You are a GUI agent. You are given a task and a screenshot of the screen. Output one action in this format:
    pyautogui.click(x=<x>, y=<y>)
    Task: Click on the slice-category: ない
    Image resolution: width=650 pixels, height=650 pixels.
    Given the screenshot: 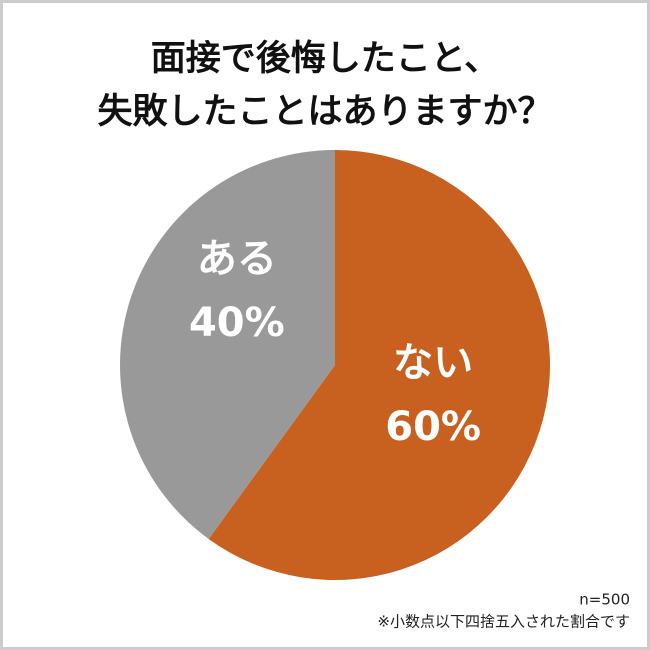 What is the action you would take?
    pyautogui.click(x=433, y=363)
    